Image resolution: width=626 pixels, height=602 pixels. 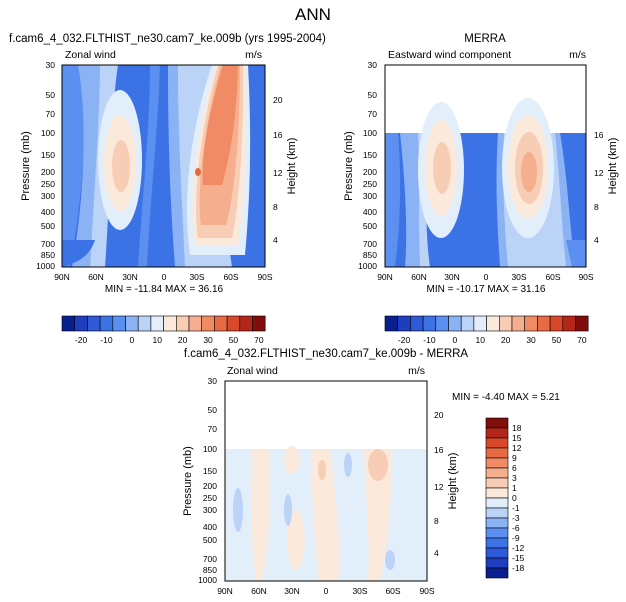 I want to click on colorbar-diff-label: 9, so click(x=514, y=458).